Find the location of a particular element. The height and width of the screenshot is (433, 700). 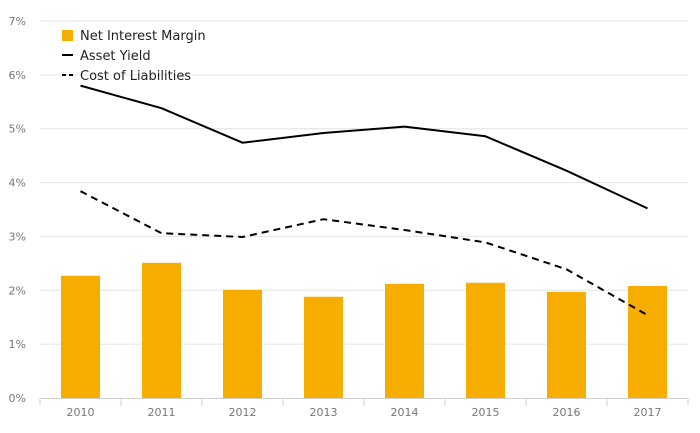

legend-label-cost-of-liabilities: Cost of Liabilities is located at coordinates (135, 76).